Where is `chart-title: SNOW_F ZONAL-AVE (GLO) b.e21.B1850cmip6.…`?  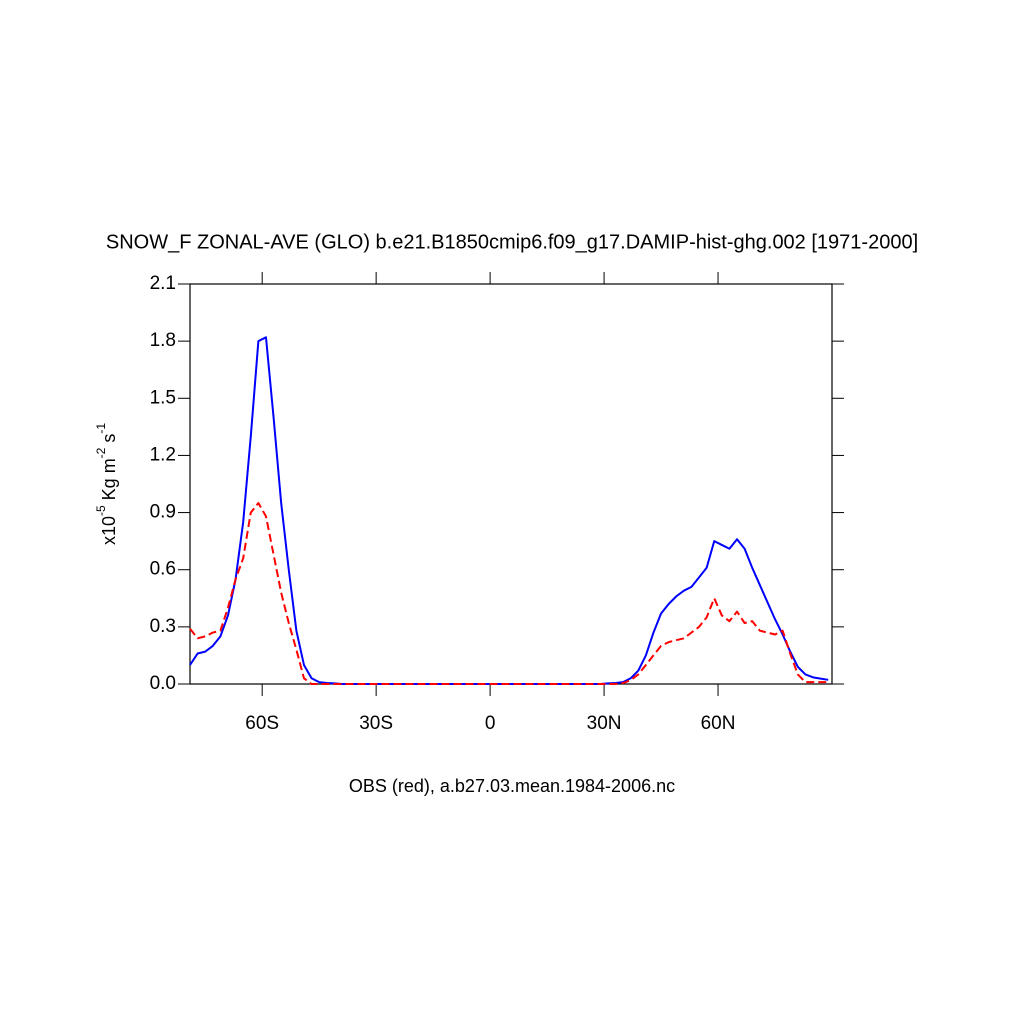 chart-title: SNOW_F ZONAL-AVE (GLO) b.e21.B1850cmip6.… is located at coordinates (512, 242).